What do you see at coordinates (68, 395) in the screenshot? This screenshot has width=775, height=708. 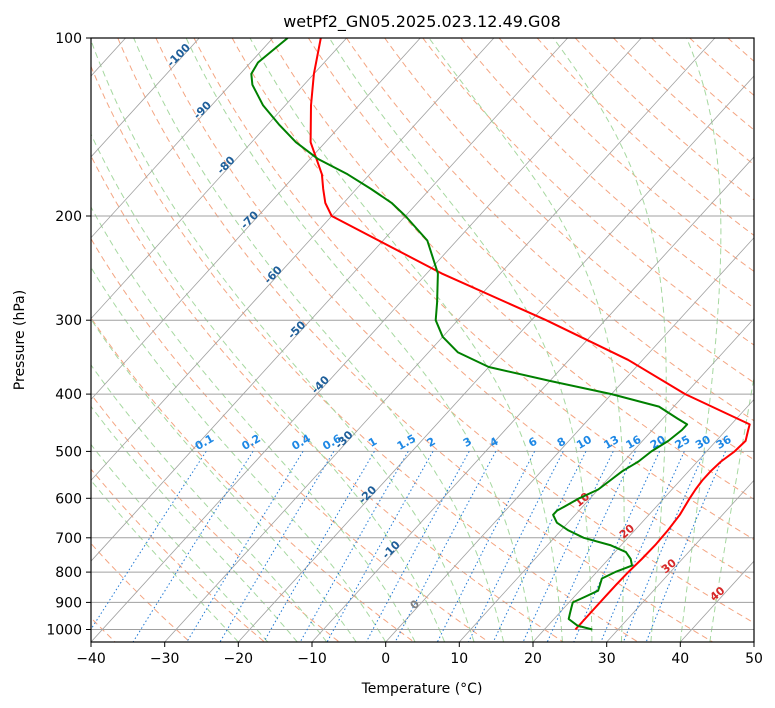 I see `y-tick-label: 400` at bounding box center [68, 395].